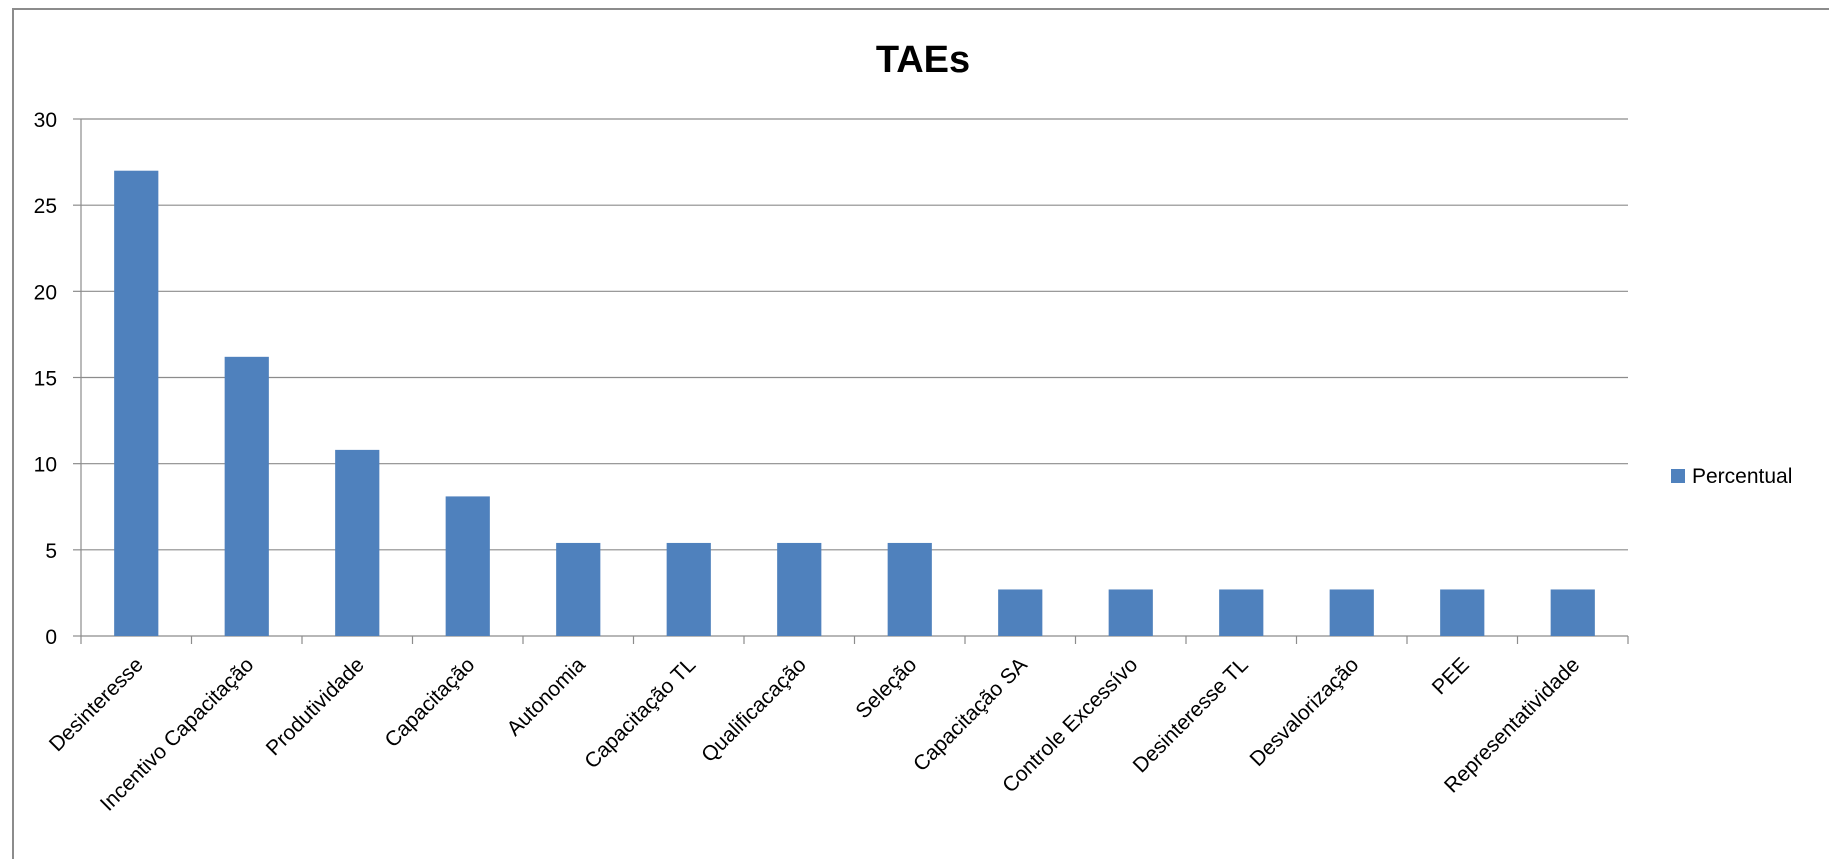 The image size is (1829, 859). Describe the element at coordinates (1191, 715) in the screenshot. I see `x-tick-label: Desinteresse TL` at that location.